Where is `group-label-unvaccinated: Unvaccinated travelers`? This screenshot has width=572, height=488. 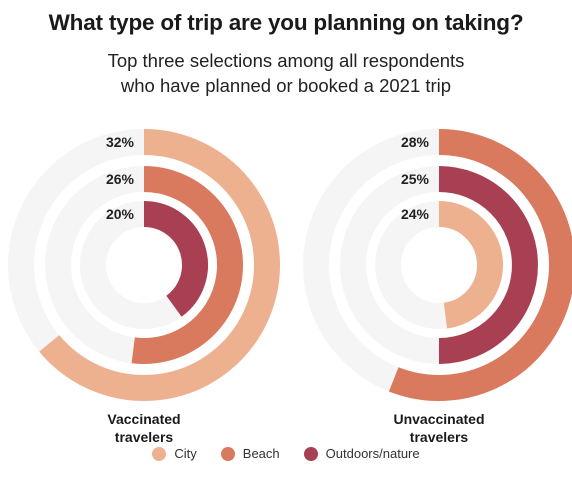
group-label-unvaccinated: Unvaccinated travelers is located at coordinates (439, 428).